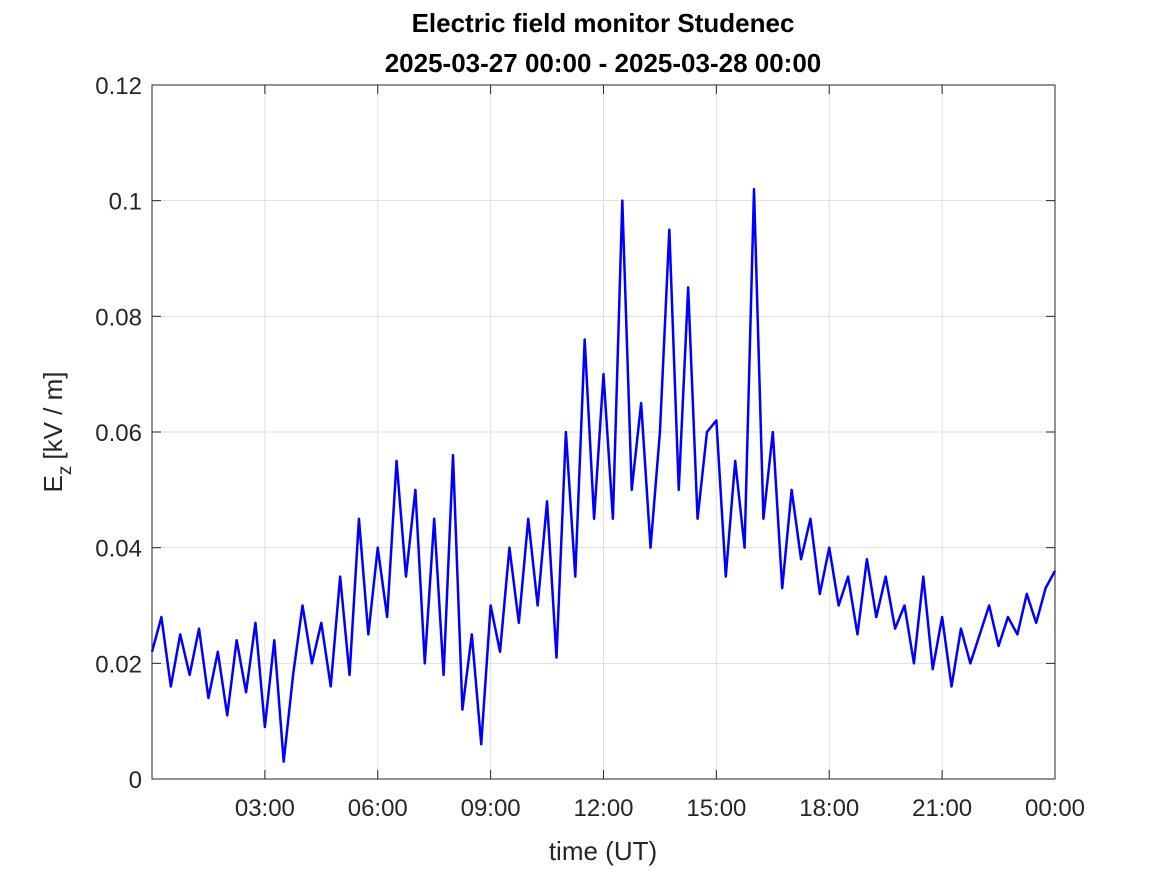 The image size is (1167, 880). Describe the element at coordinates (118, 433) in the screenshot. I see `y-tick-label: 0.06` at that location.